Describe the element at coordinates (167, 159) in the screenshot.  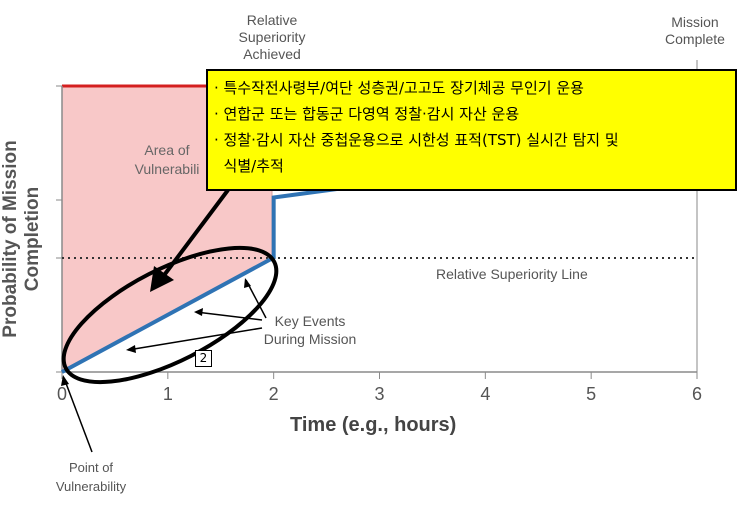
I see `area-of-vulnerability-label: Area of Vulnerabili` at that location.